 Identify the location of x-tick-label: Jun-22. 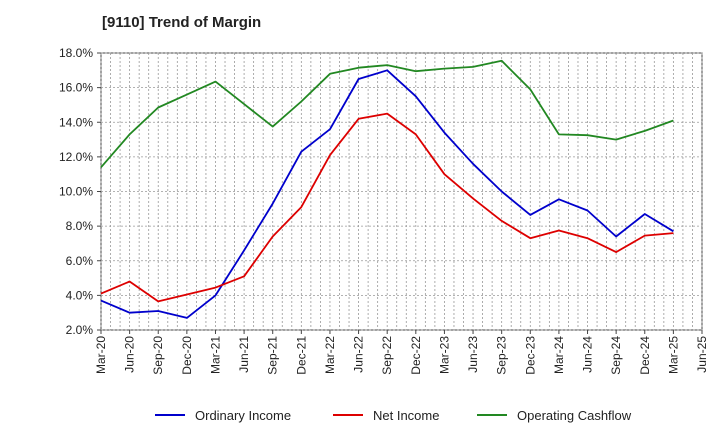
(359, 354).